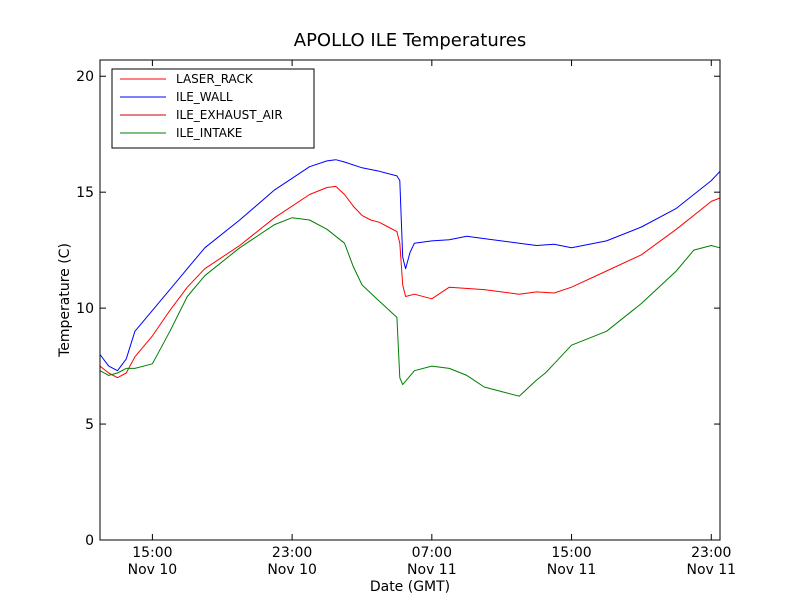 This screenshot has width=800, height=600. I want to click on legend-label: LASER_RACK, so click(215, 79).